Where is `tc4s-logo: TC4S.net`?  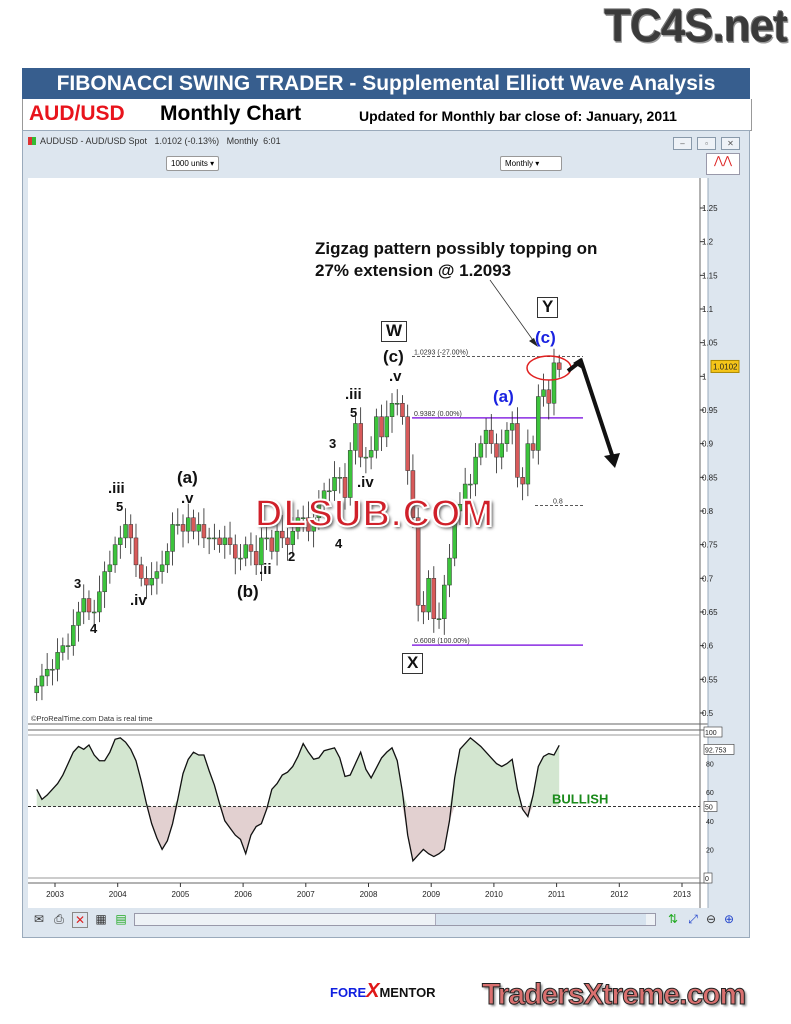 tc4s-logo: TC4S.net is located at coordinates (696, 26).